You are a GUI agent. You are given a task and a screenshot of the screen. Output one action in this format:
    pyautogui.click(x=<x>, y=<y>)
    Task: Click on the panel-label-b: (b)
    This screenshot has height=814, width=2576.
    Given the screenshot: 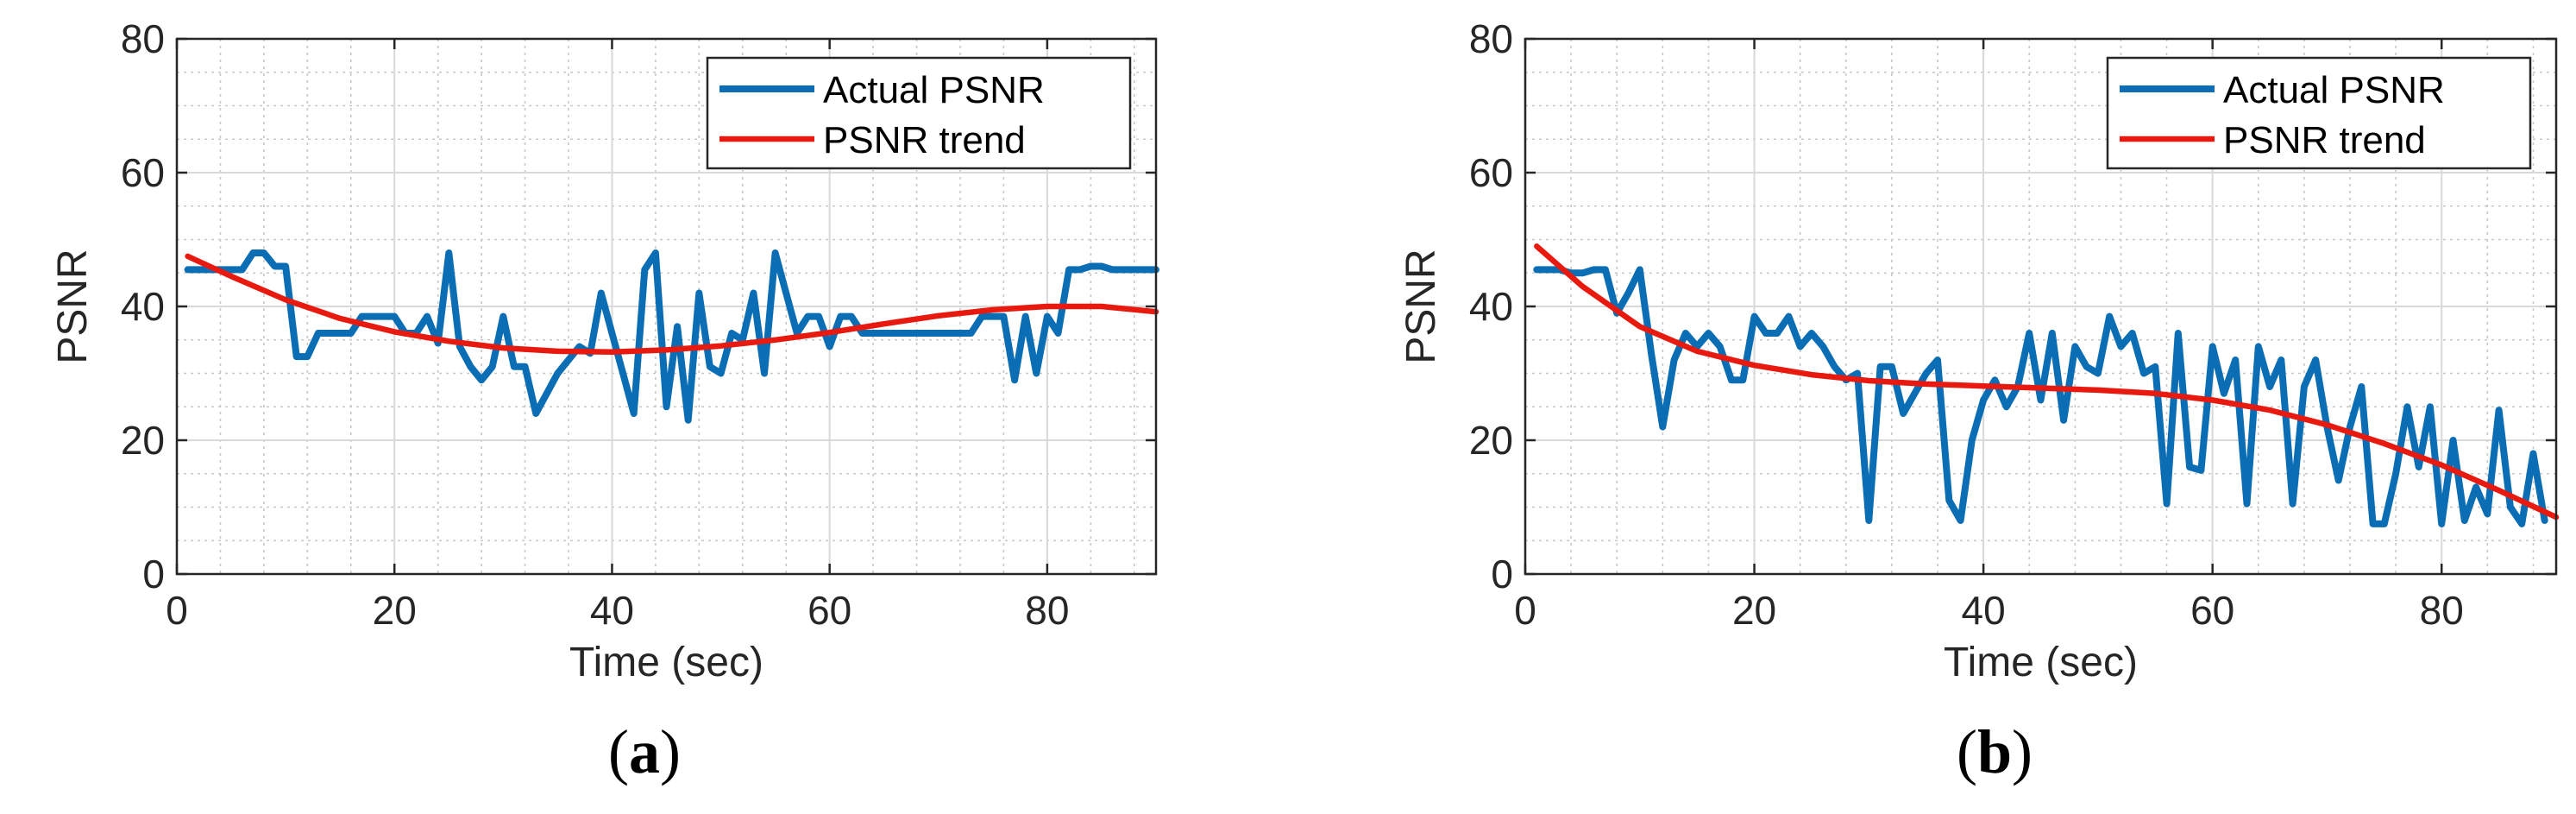 What is the action you would take?
    pyautogui.click(x=1994, y=751)
    